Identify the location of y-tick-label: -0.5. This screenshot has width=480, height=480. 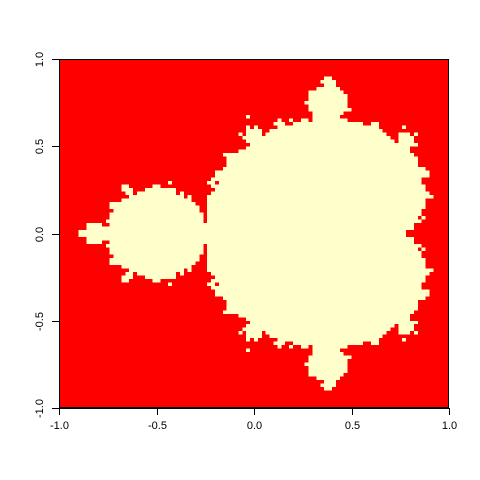
(40, 321).